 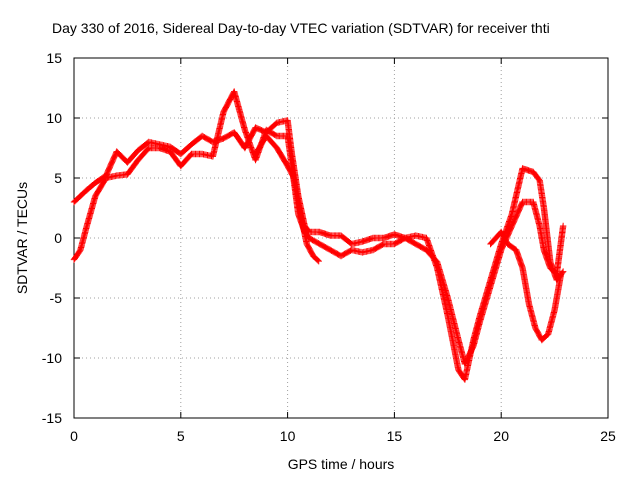 I want to click on x-tick-label: 20, so click(x=501, y=436).